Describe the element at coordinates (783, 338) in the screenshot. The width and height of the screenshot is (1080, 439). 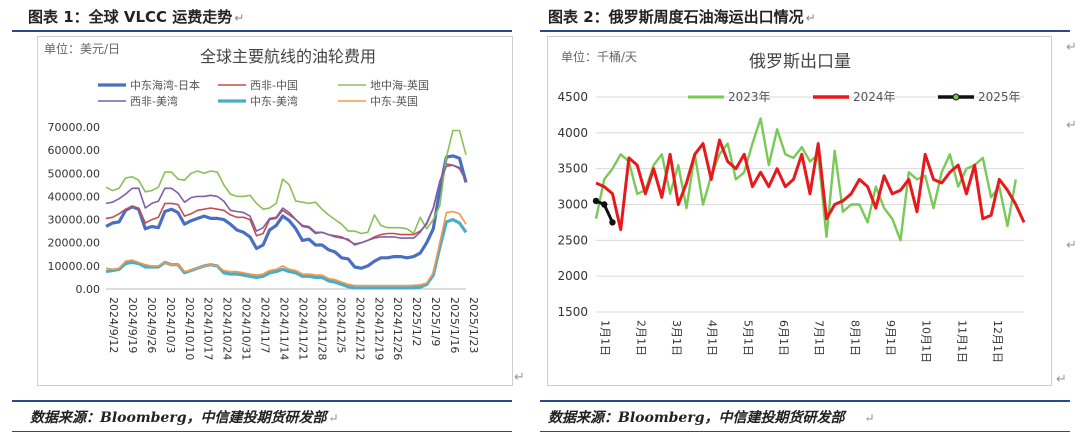
I see `x-tick-label: 6月1日` at that location.